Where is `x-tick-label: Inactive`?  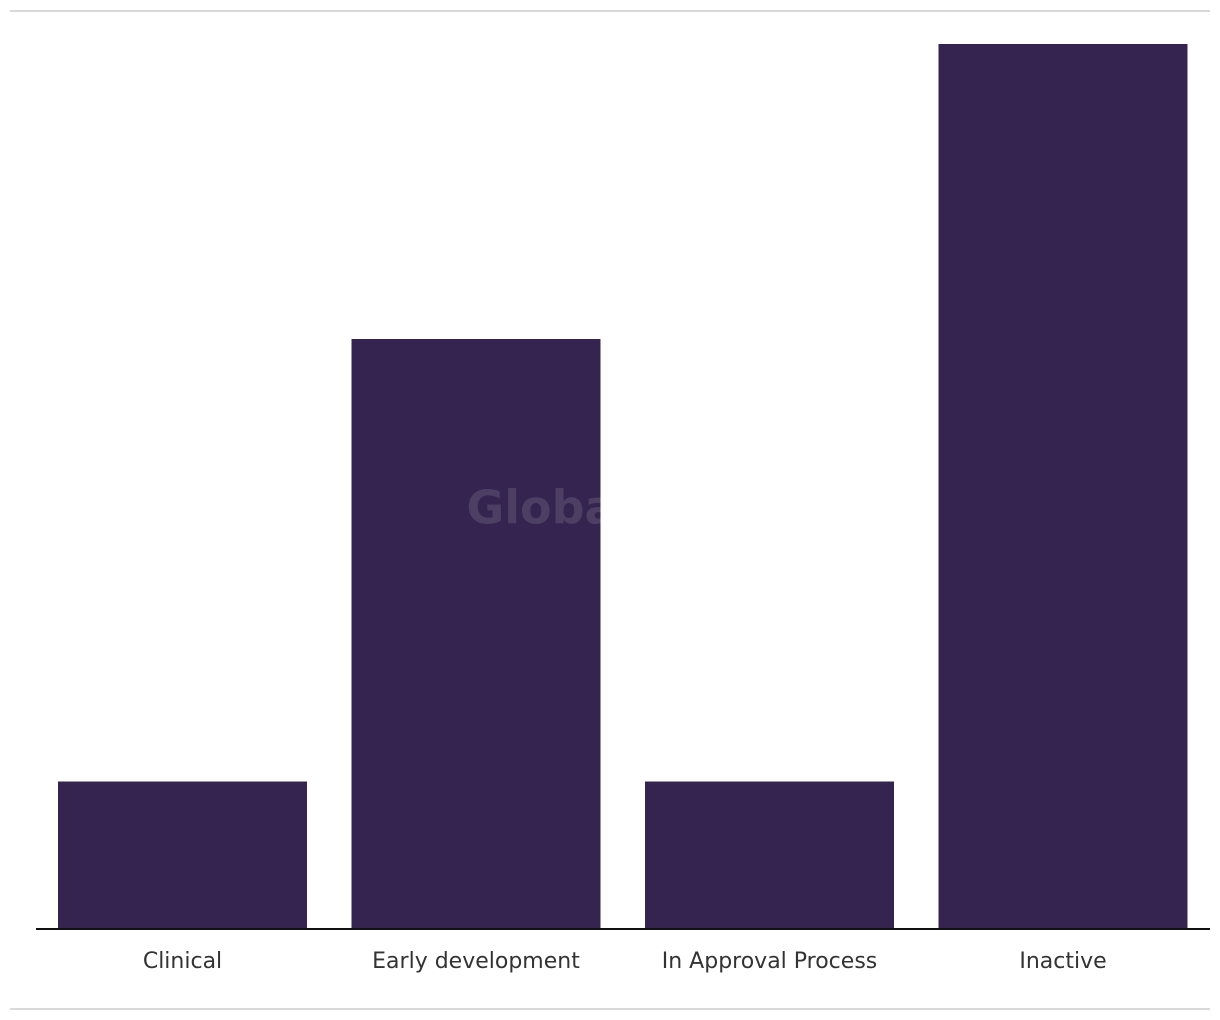
x-tick-label: Inactive is located at coordinates (1062, 961).